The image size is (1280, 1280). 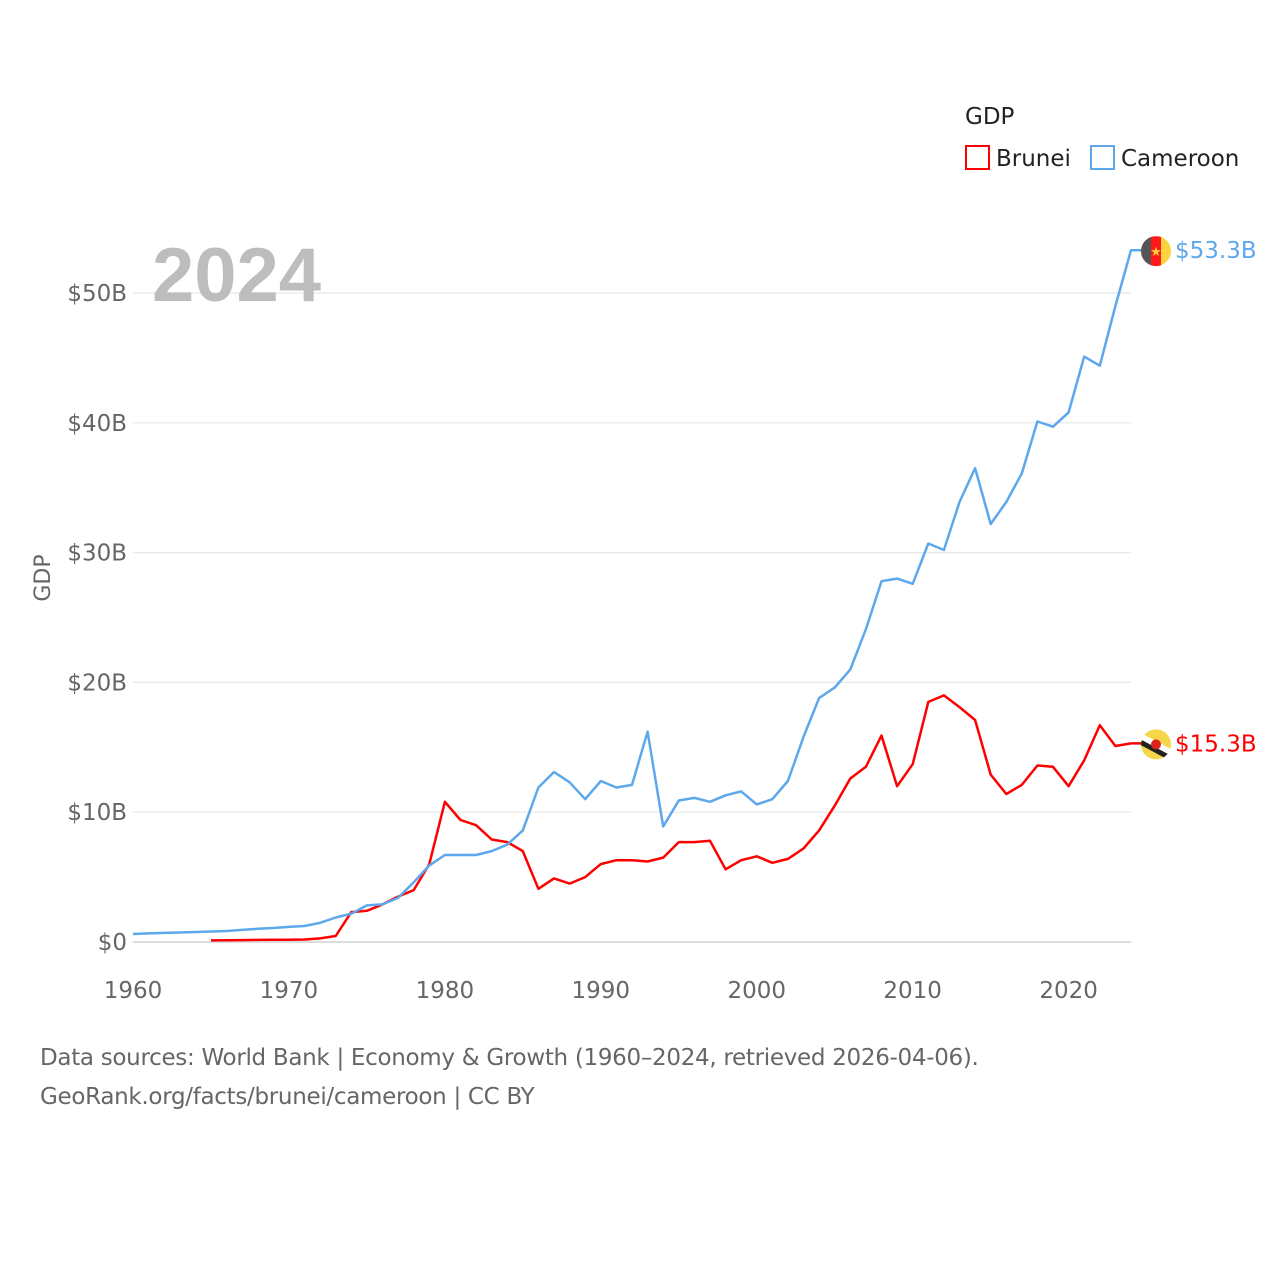 What do you see at coordinates (1146, 251) in the screenshot?
I see `flag-stripe-green` at bounding box center [1146, 251].